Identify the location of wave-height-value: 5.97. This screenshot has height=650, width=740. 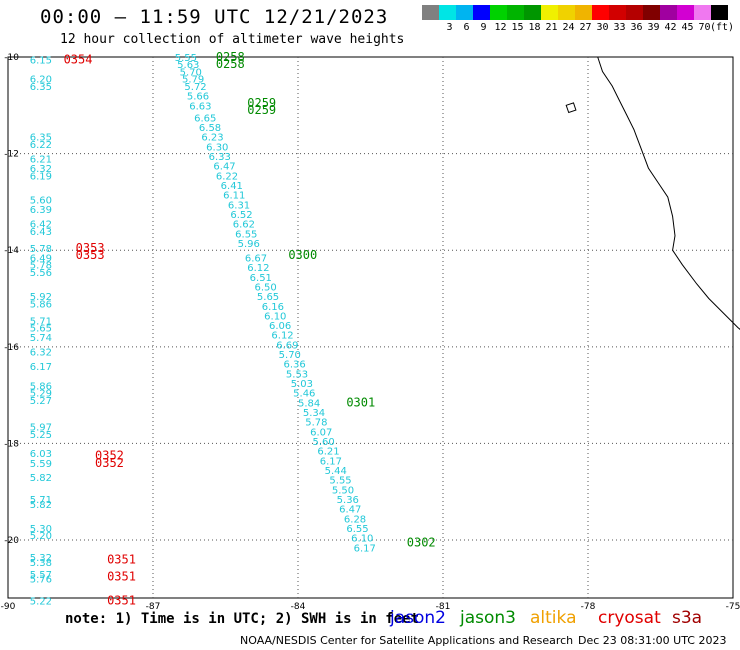
(41, 428).